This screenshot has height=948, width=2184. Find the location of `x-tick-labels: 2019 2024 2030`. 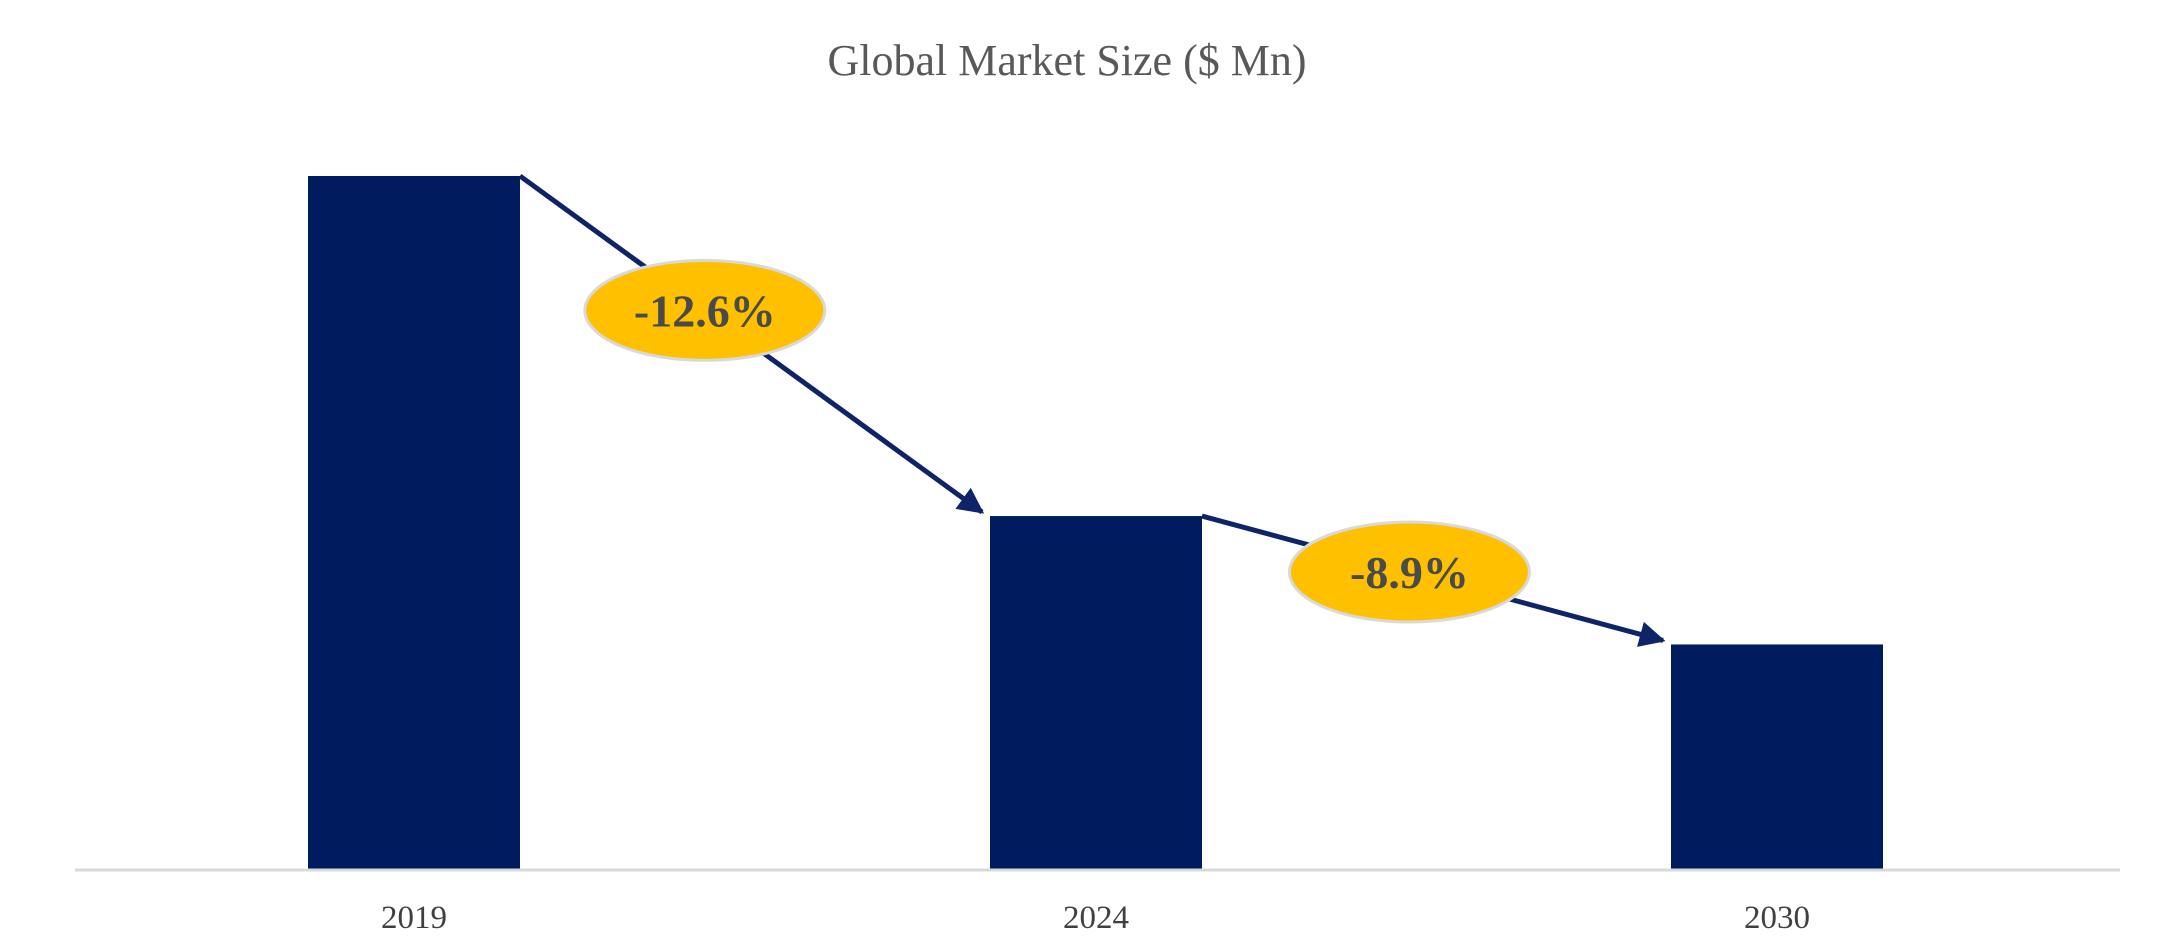

x-tick-labels: 2019 2024 2030 is located at coordinates (1095, 918).